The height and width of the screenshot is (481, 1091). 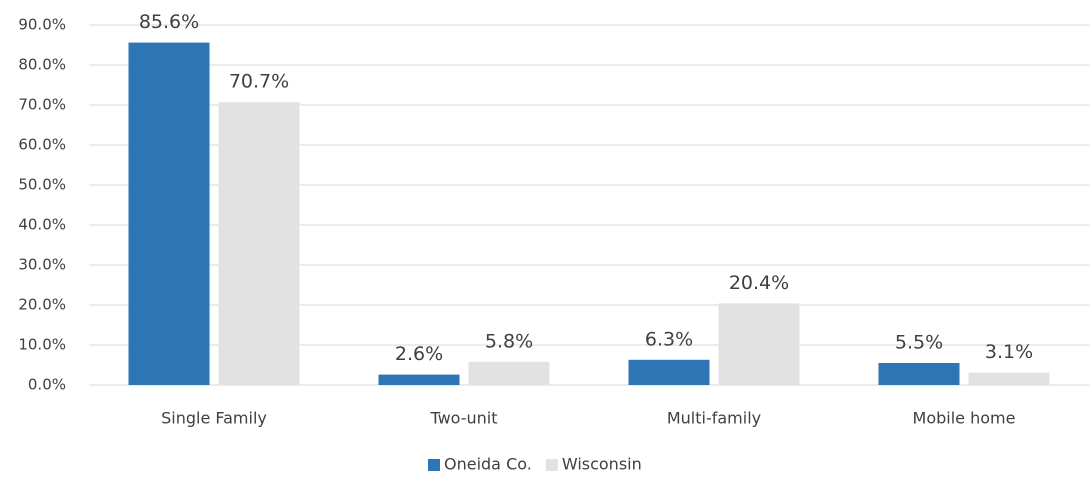 I want to click on legend-label: Wisconsin, so click(x=602, y=464).